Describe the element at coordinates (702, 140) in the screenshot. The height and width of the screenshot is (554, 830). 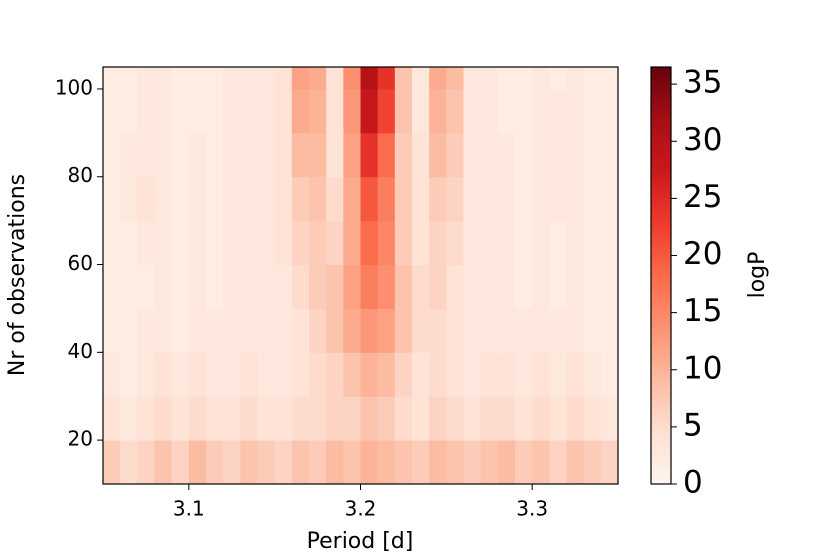
I see `colorbar-tick-label: 30` at that location.